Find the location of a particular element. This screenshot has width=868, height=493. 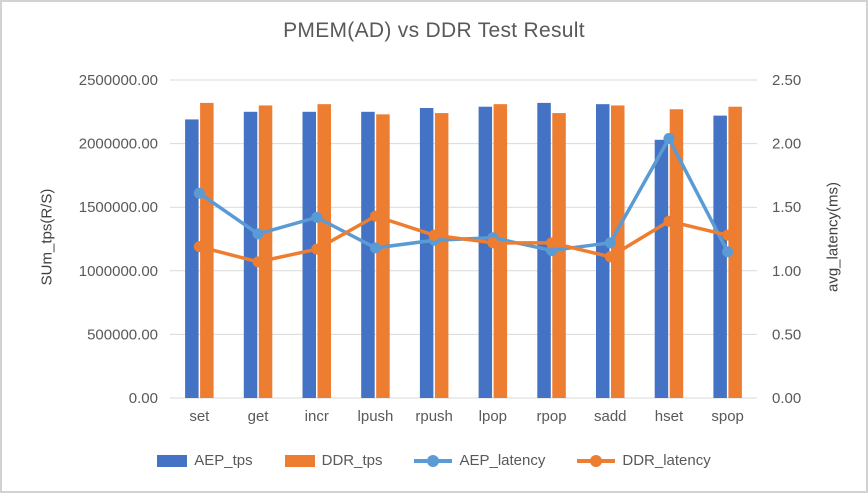

right-axis-tick-label: 2.50 is located at coordinates (786, 80).